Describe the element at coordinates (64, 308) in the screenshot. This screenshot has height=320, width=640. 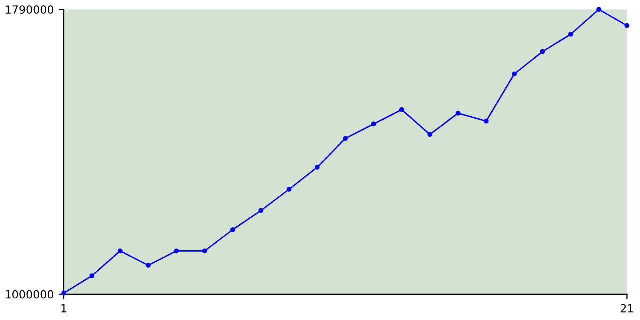
I see `x-tick-label: 1` at that location.